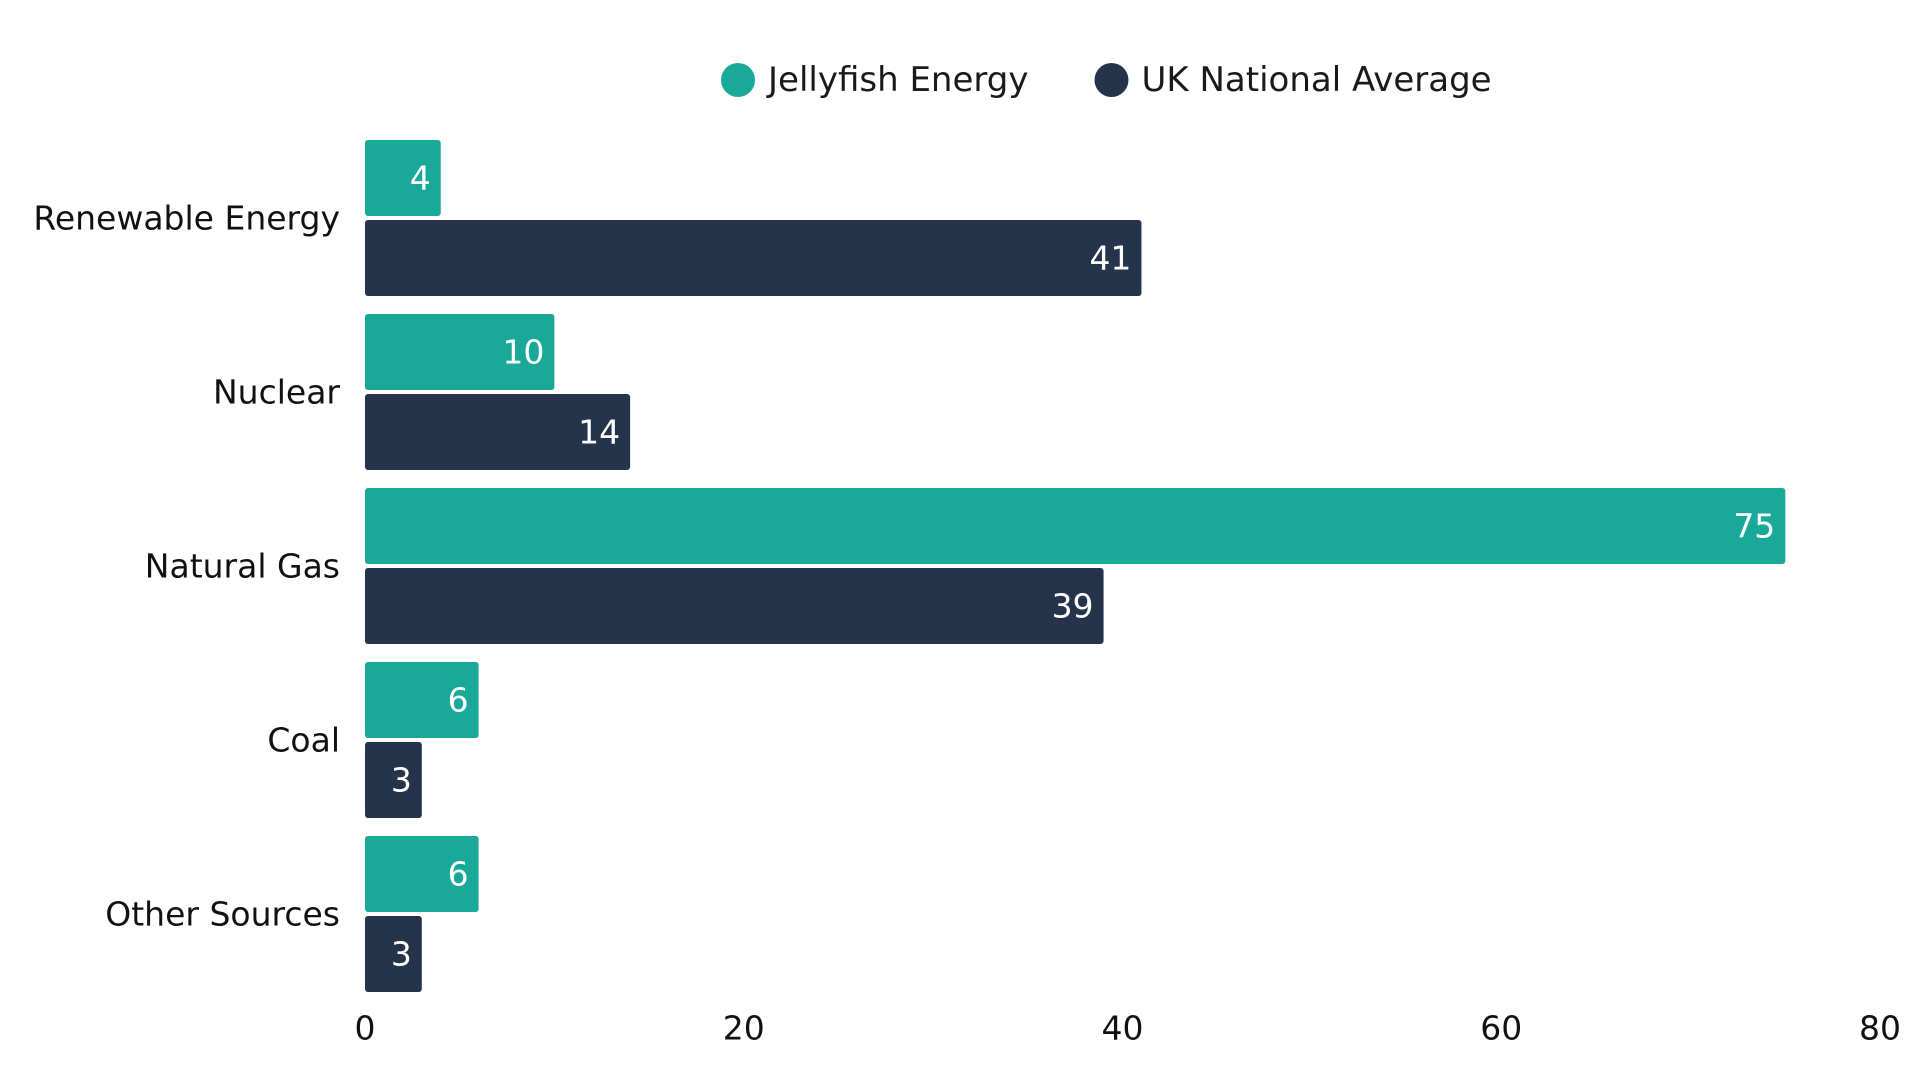 Image resolution: width=1920 pixels, height=1085 pixels. What do you see at coordinates (897, 80) in the screenshot?
I see `legend-label: Jellyfish Energy` at bounding box center [897, 80].